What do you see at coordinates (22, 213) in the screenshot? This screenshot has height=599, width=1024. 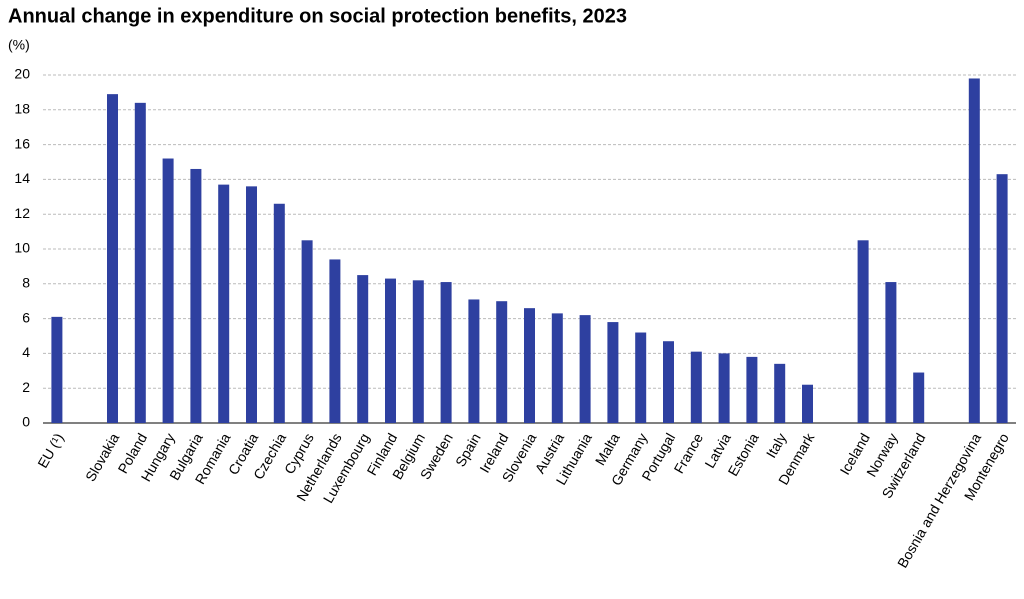 I see `y-tick-label: 12` at bounding box center [22, 213].